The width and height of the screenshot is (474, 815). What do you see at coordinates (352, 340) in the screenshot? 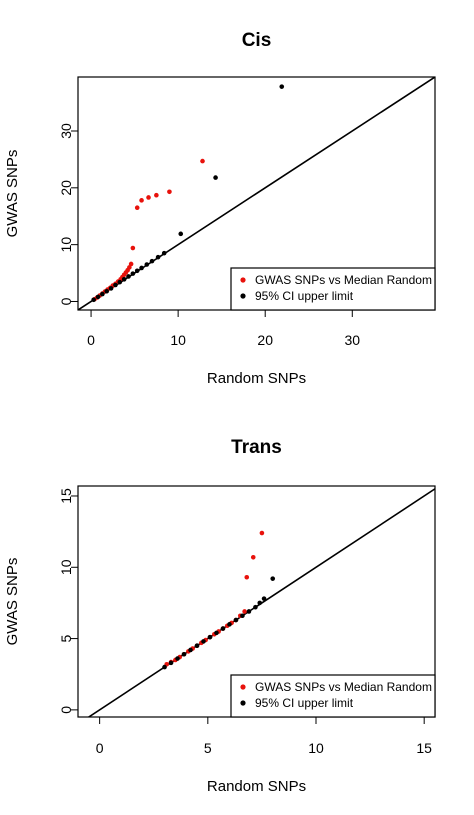
I see `x-tick-label: 30` at bounding box center [352, 340].